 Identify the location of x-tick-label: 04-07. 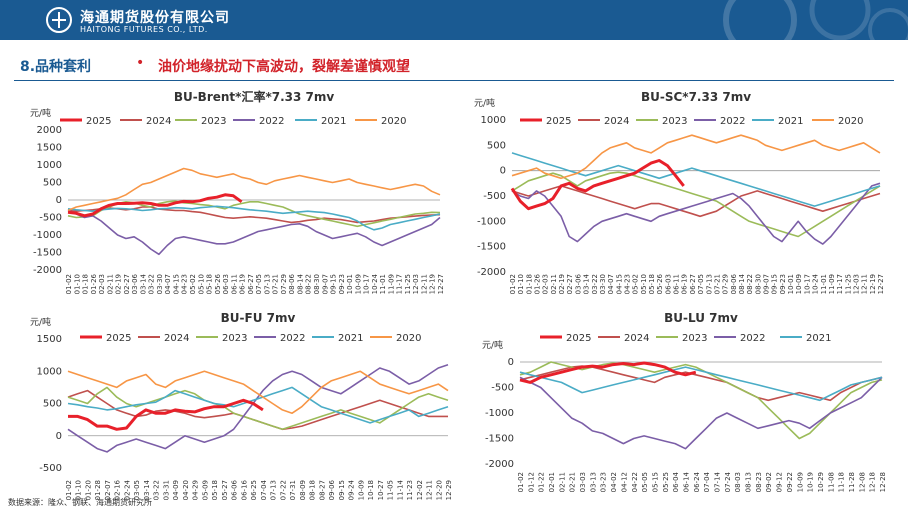
(611, 284).